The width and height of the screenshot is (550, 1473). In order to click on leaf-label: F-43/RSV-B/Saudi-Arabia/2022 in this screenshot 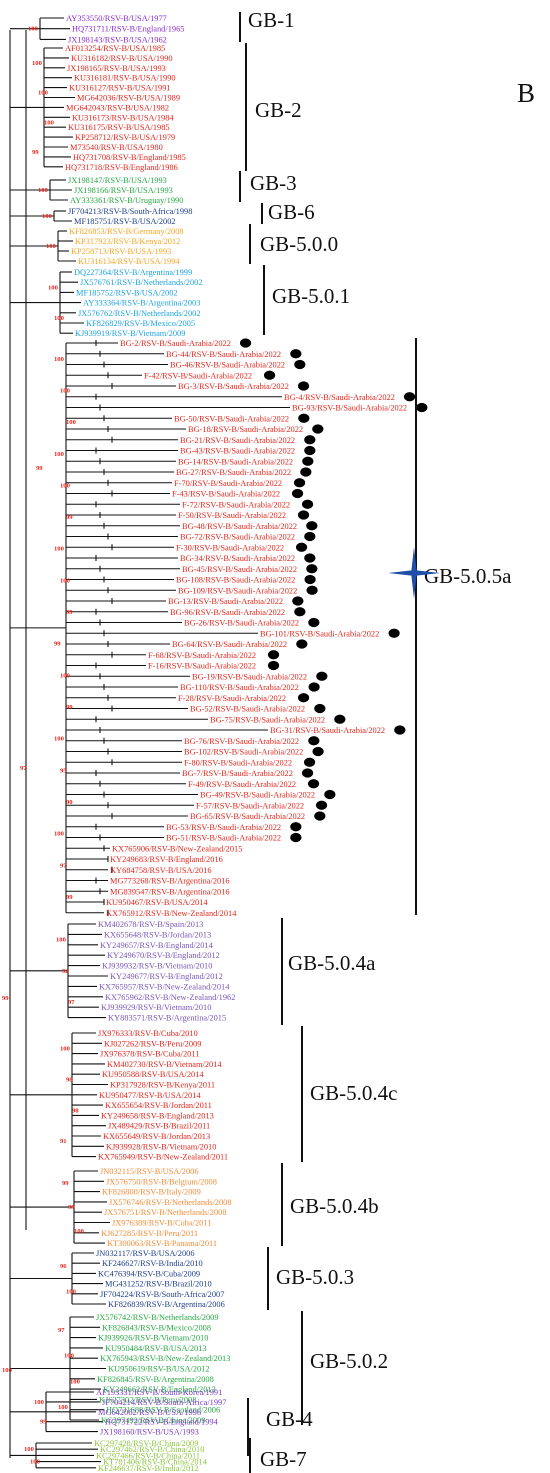, I will do `click(226, 494)`.